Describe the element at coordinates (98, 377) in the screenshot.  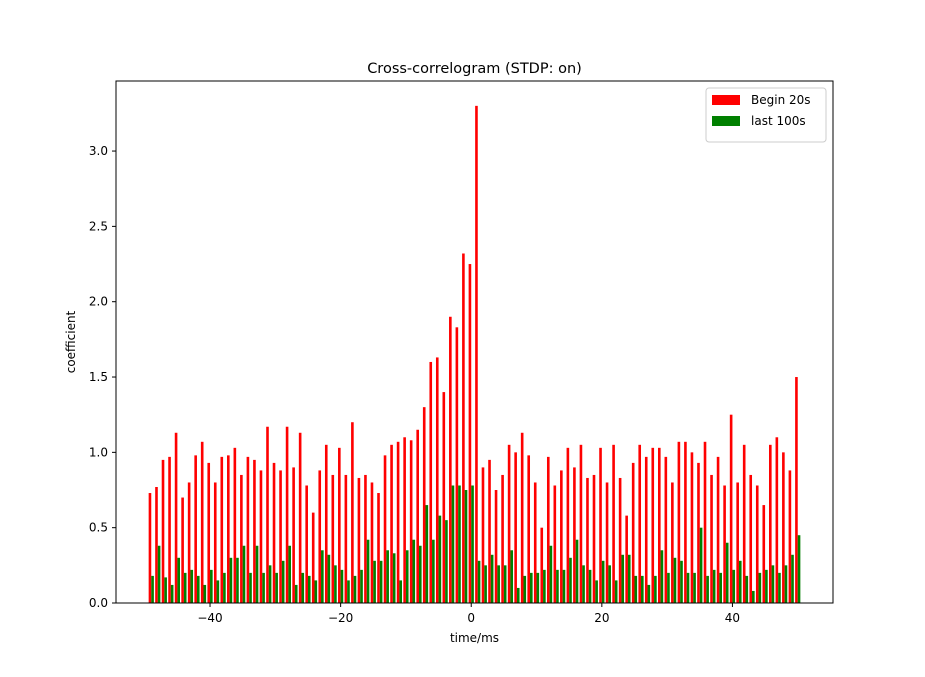
I see `y-tick-label: 1.5` at that location.